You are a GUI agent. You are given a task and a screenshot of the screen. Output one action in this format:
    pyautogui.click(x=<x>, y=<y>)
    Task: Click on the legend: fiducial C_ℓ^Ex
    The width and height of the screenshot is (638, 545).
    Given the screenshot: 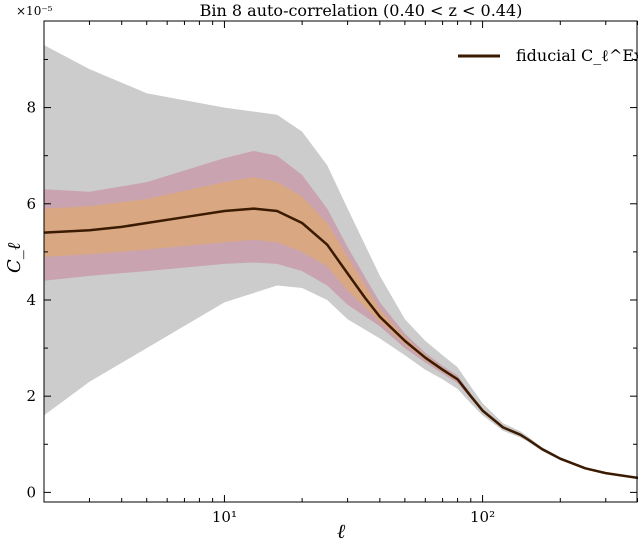 What is the action you would take?
    pyautogui.click(x=548, y=55)
    